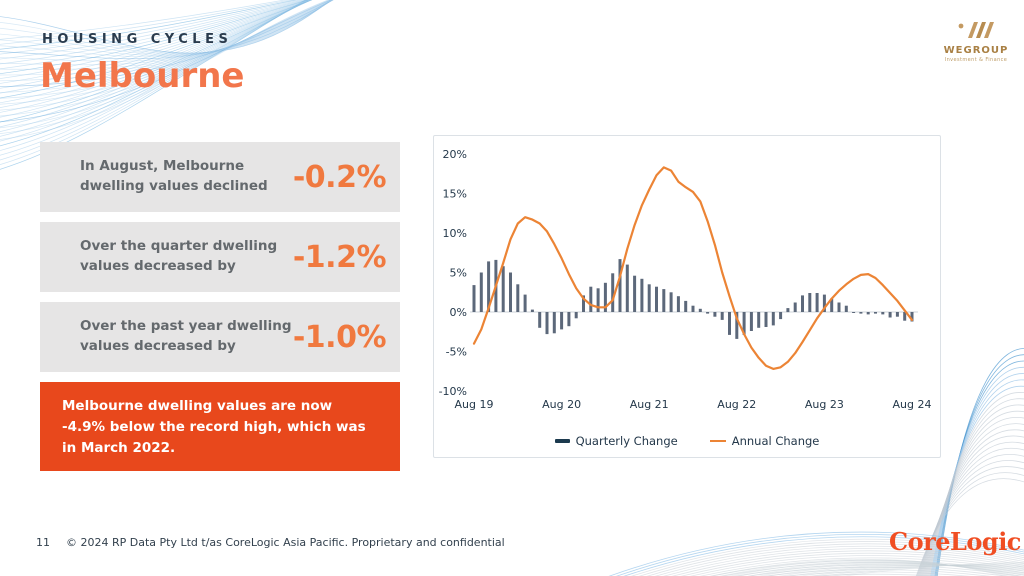 The width and height of the screenshot is (1024, 576). I want to click on legend-entry-annual: Annual Change, so click(764, 441).